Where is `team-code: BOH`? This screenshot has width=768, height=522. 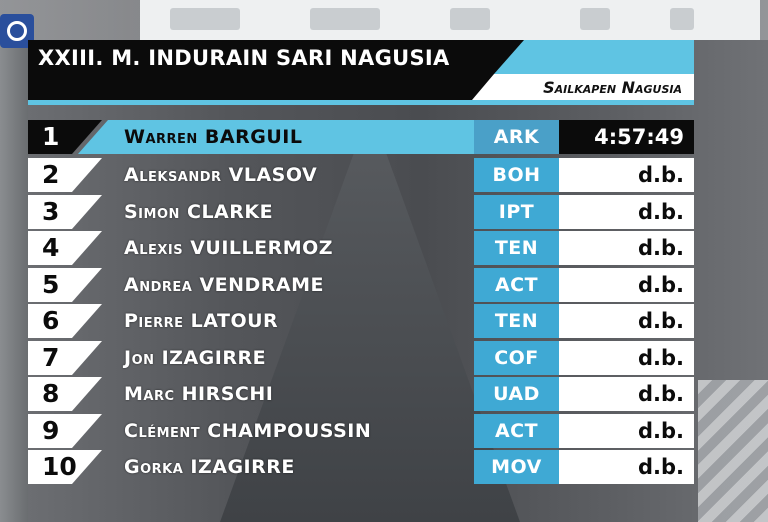 team-code: BOH is located at coordinates (516, 175).